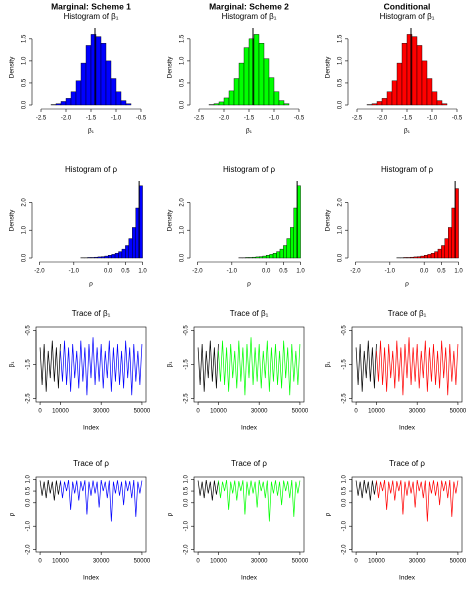  I want to click on y-tick-label: 1.5, so click(341, 38).